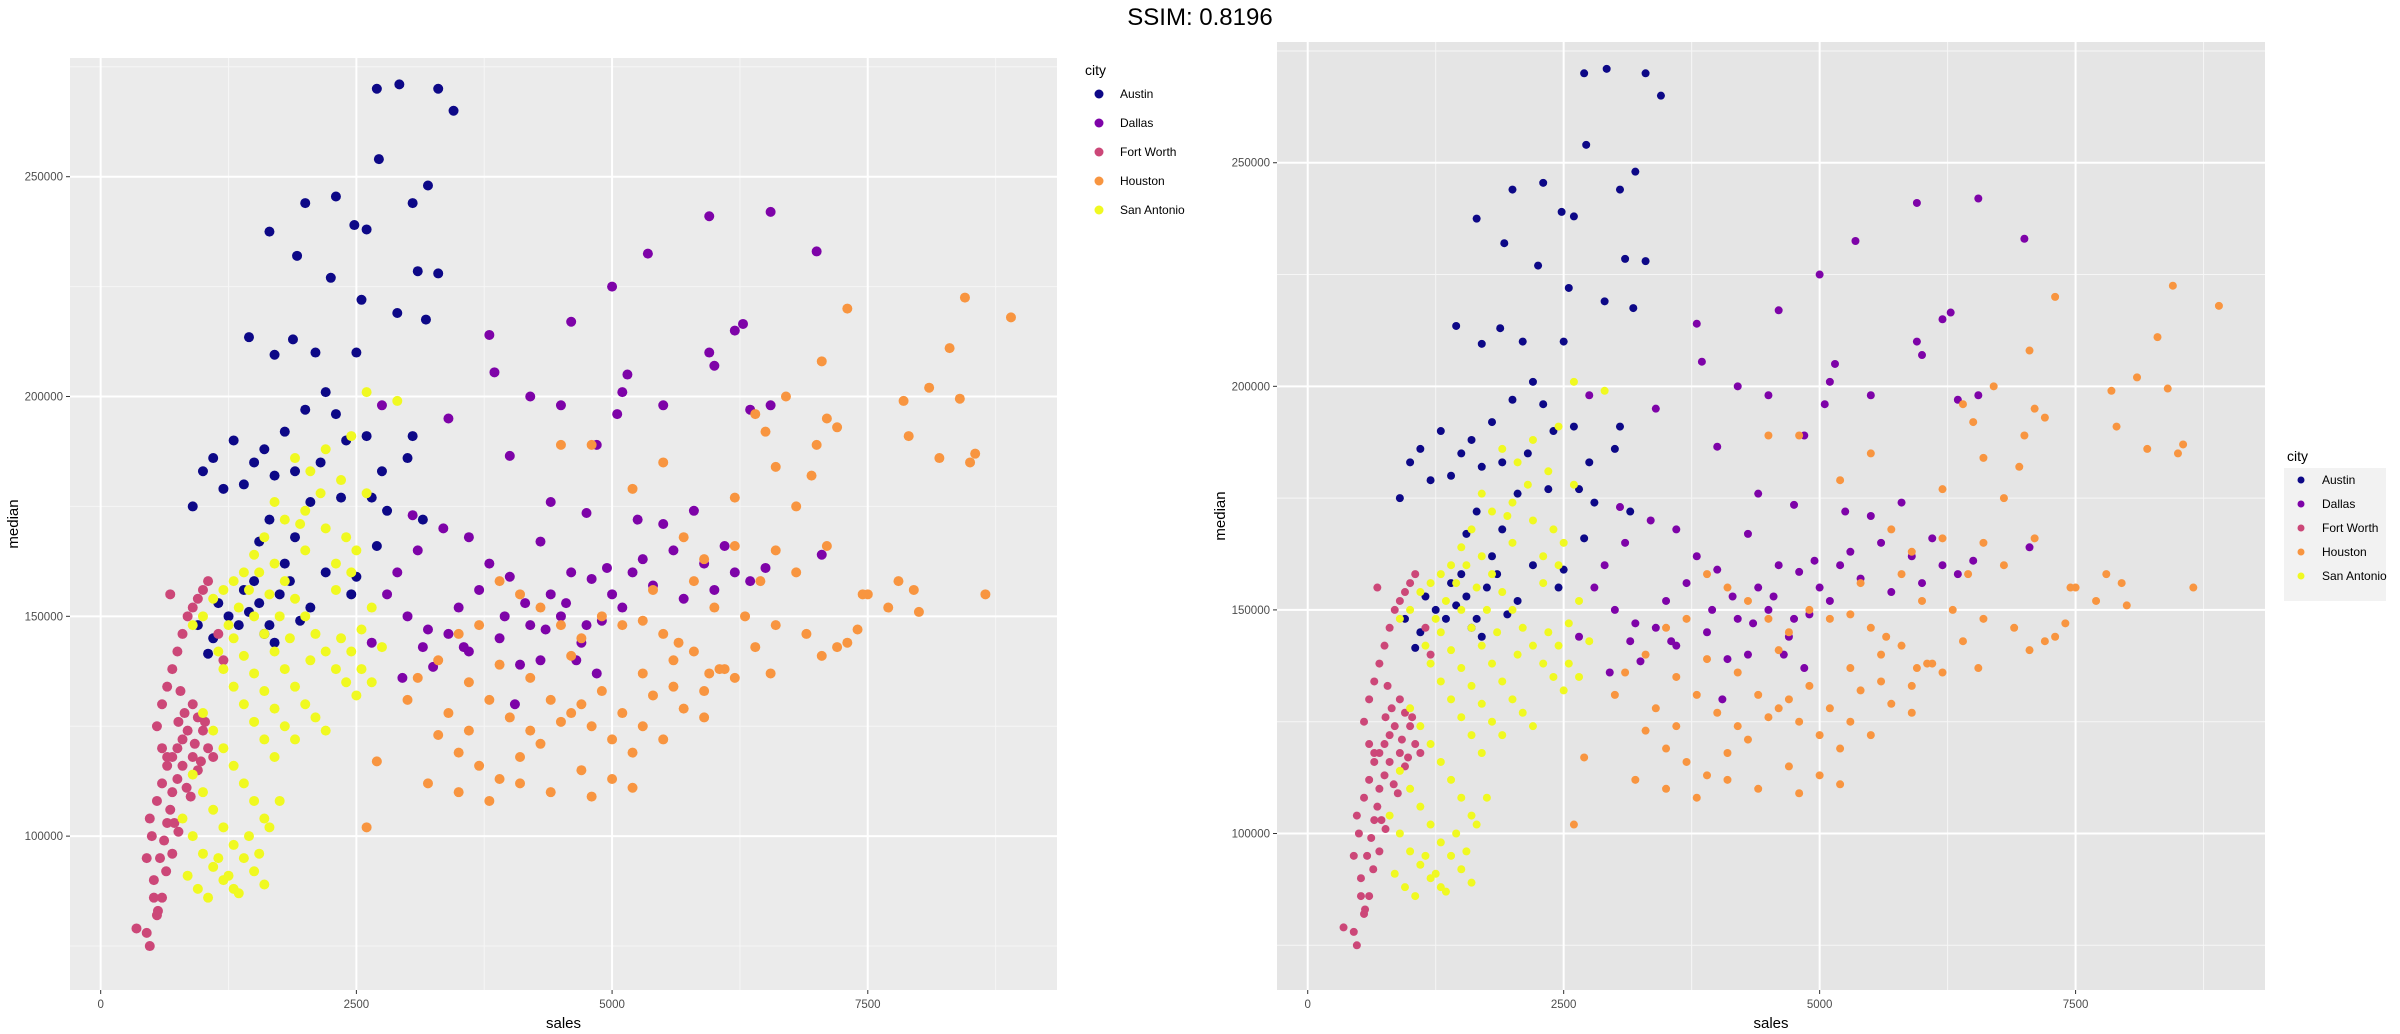 The image size is (2400, 1034). Describe the element at coordinates (2350, 528) in the screenshot. I see `legend-label-fort-worth: Fort Worth` at that location.